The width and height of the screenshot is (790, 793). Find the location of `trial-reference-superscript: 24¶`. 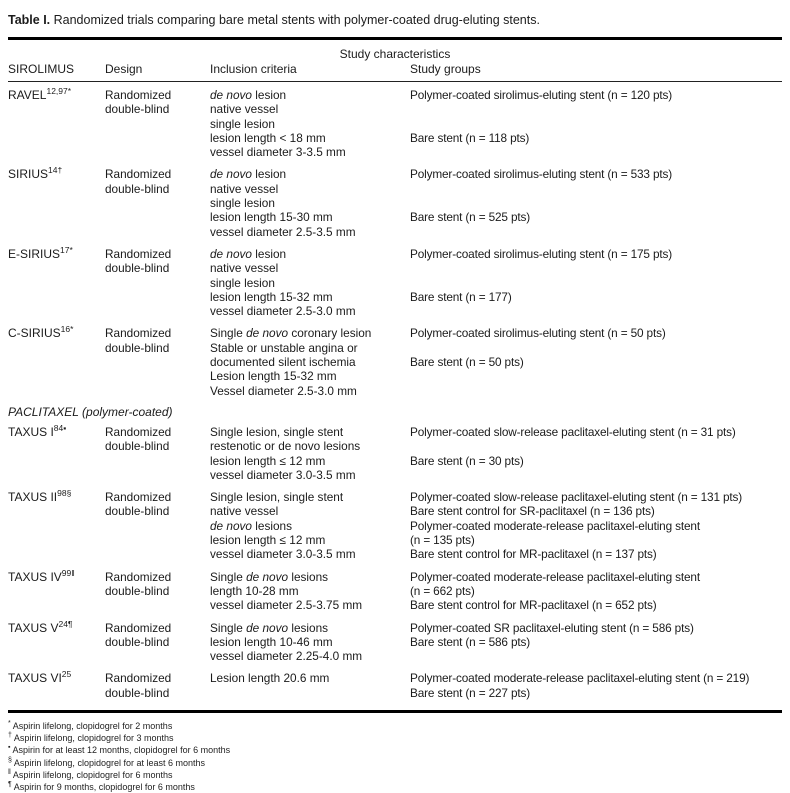

trial-reference-superscript: 24¶ is located at coordinates (65, 623).